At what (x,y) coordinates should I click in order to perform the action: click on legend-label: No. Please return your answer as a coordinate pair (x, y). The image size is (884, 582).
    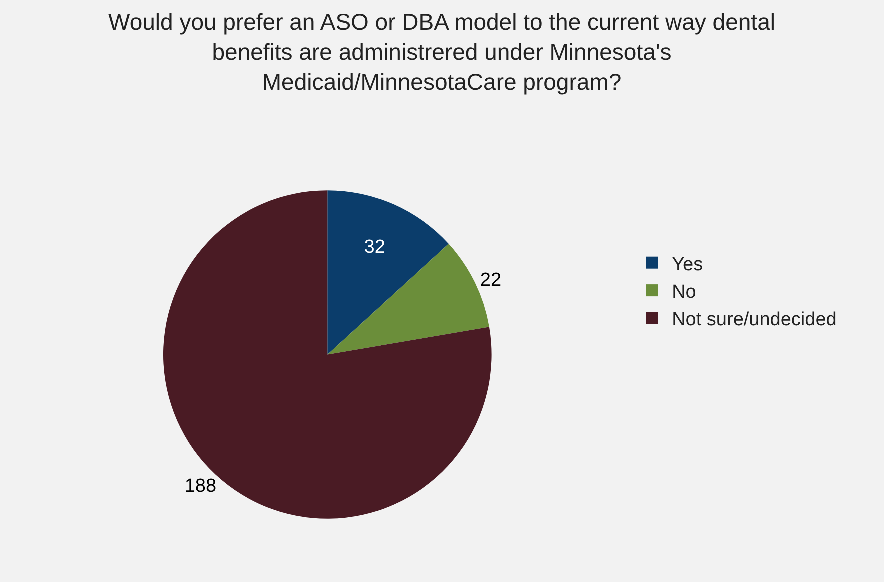
    Looking at the image, I should click on (684, 292).